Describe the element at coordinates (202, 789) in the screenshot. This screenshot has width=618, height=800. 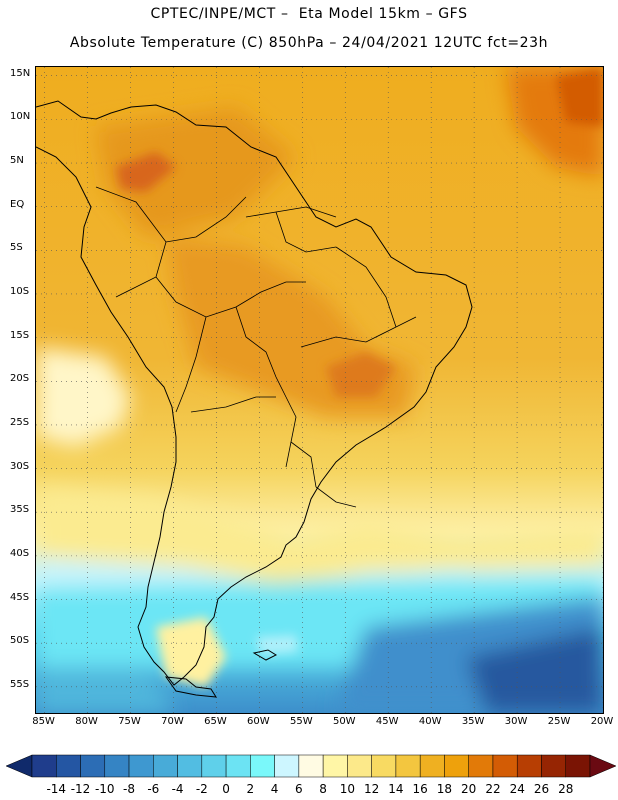
I see `colorbar-tick-label: -2` at that location.